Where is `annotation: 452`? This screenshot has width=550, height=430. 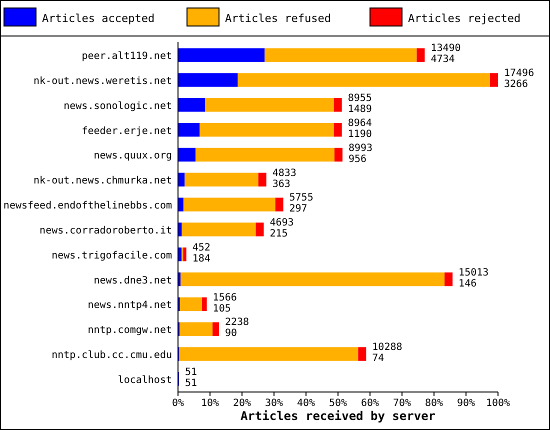
annotation: 452 is located at coordinates (201, 248).